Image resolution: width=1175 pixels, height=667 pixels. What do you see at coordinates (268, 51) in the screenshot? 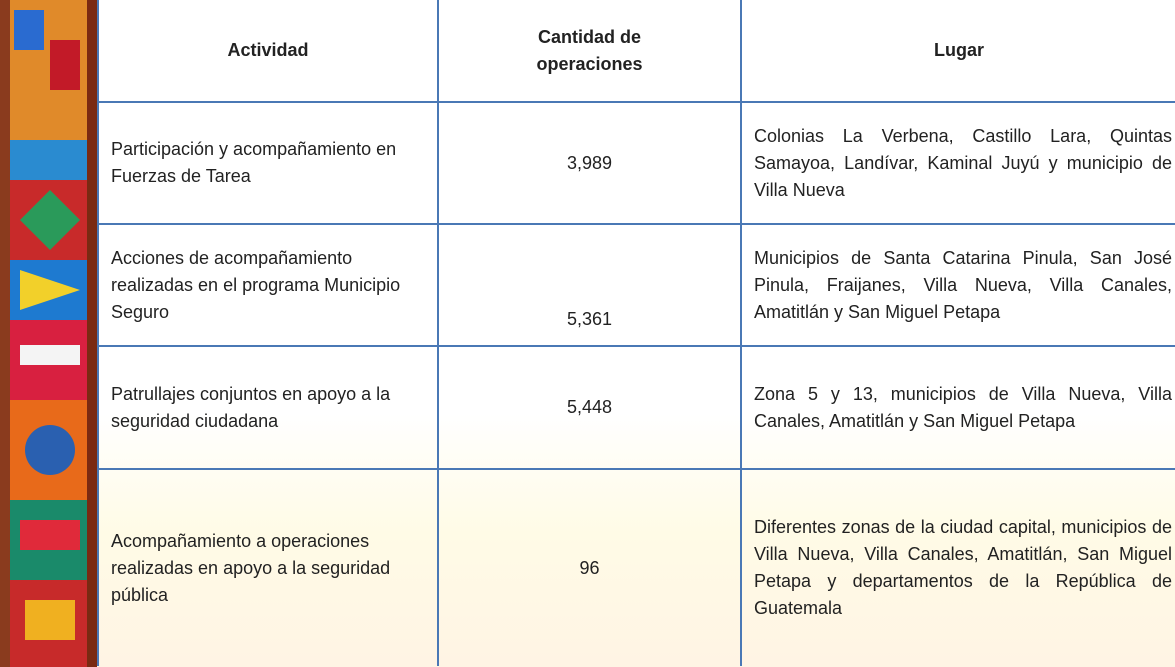
I see `header-cell: Actividad` at bounding box center [268, 51].